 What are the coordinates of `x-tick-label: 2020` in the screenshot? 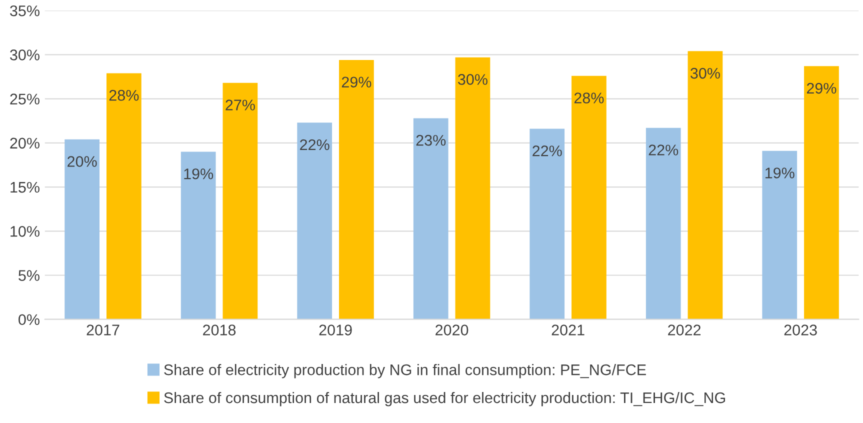 It's located at (452, 330).